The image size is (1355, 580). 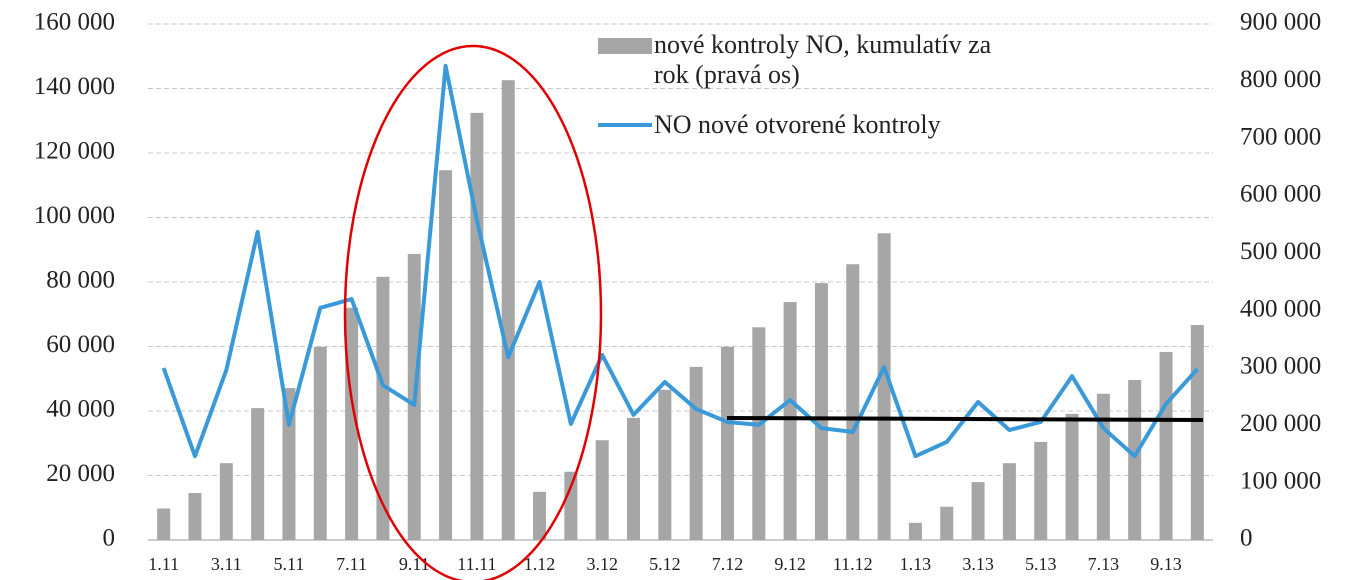 I want to click on y2-tick-label: 0, so click(x=1246, y=538).